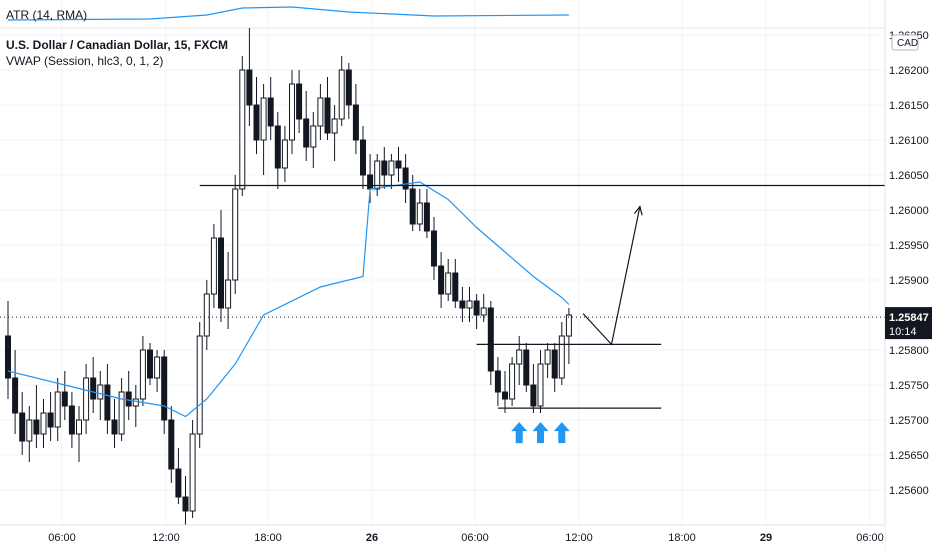 Image resolution: width=932 pixels, height=550 pixels. What do you see at coordinates (579, 538) in the screenshot?
I see `time-tick-label: 12:00` at bounding box center [579, 538].